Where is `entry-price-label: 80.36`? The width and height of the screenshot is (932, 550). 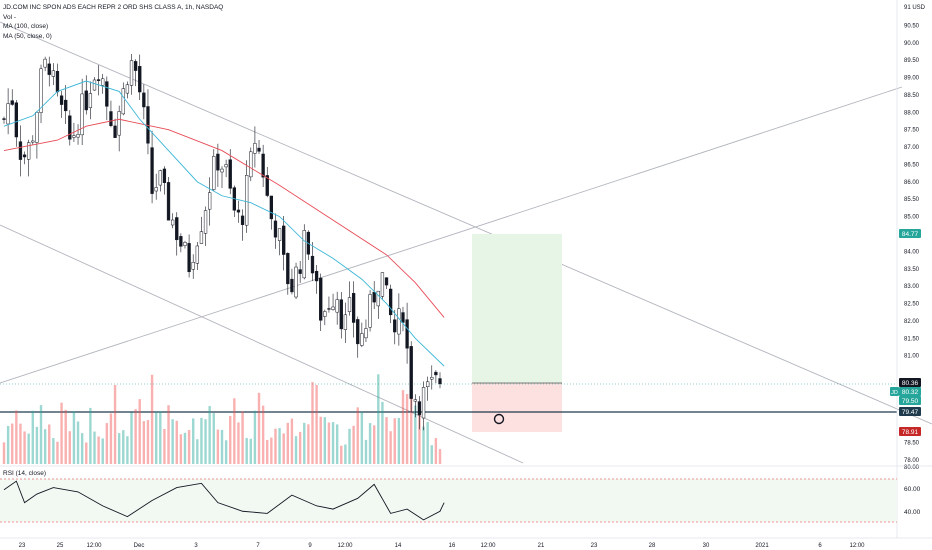
entry-price-label: 80.36 is located at coordinates (910, 383).